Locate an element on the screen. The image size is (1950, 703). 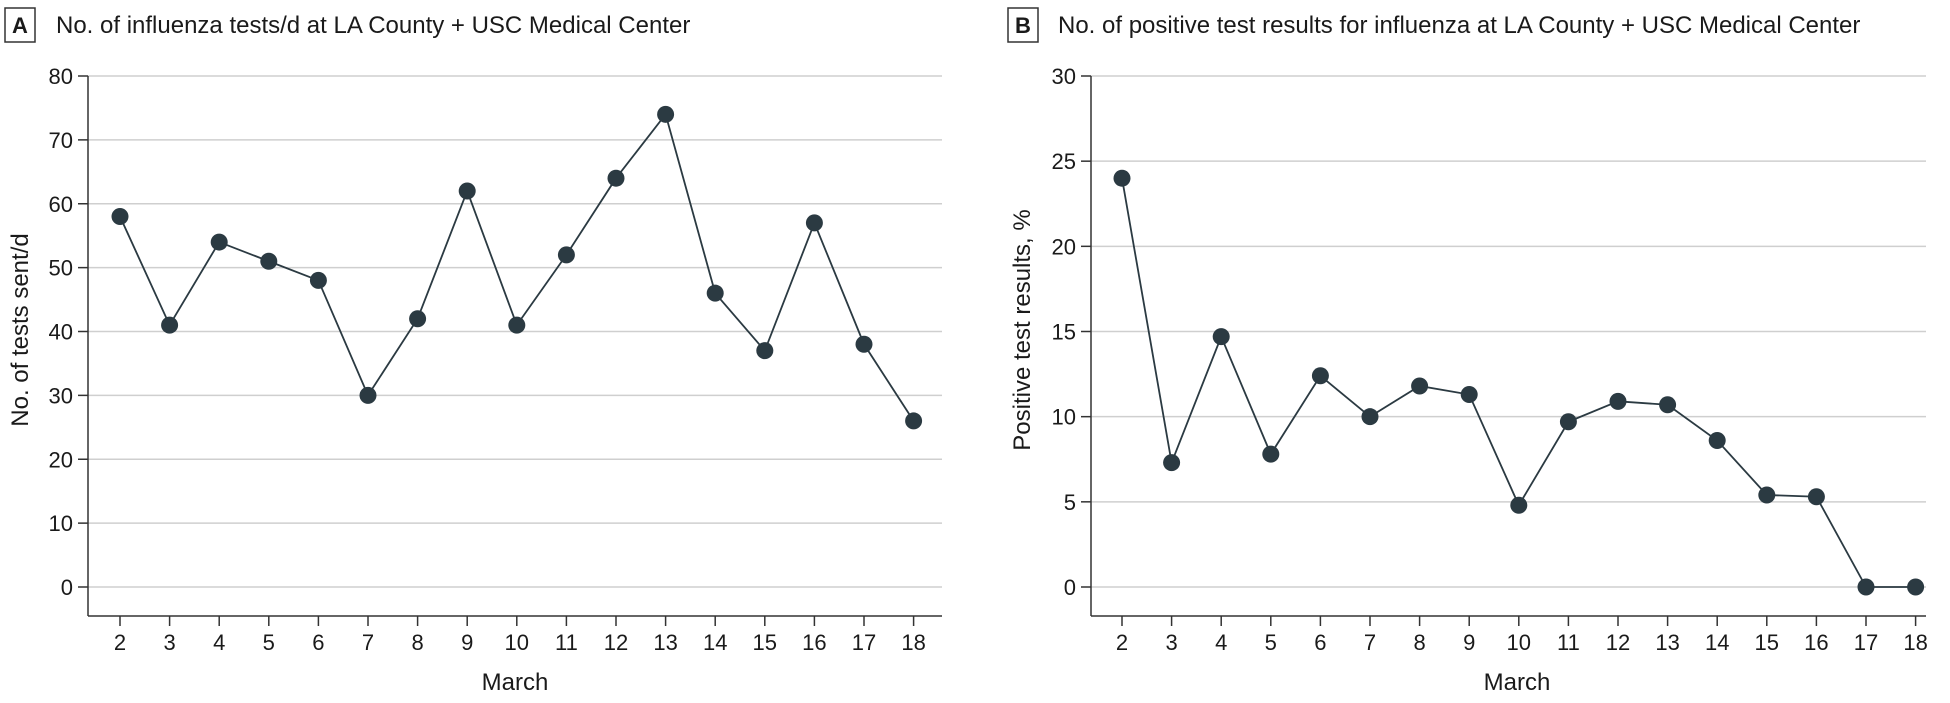
panel-b-x-tick-label: 4 is located at coordinates (1221, 642).